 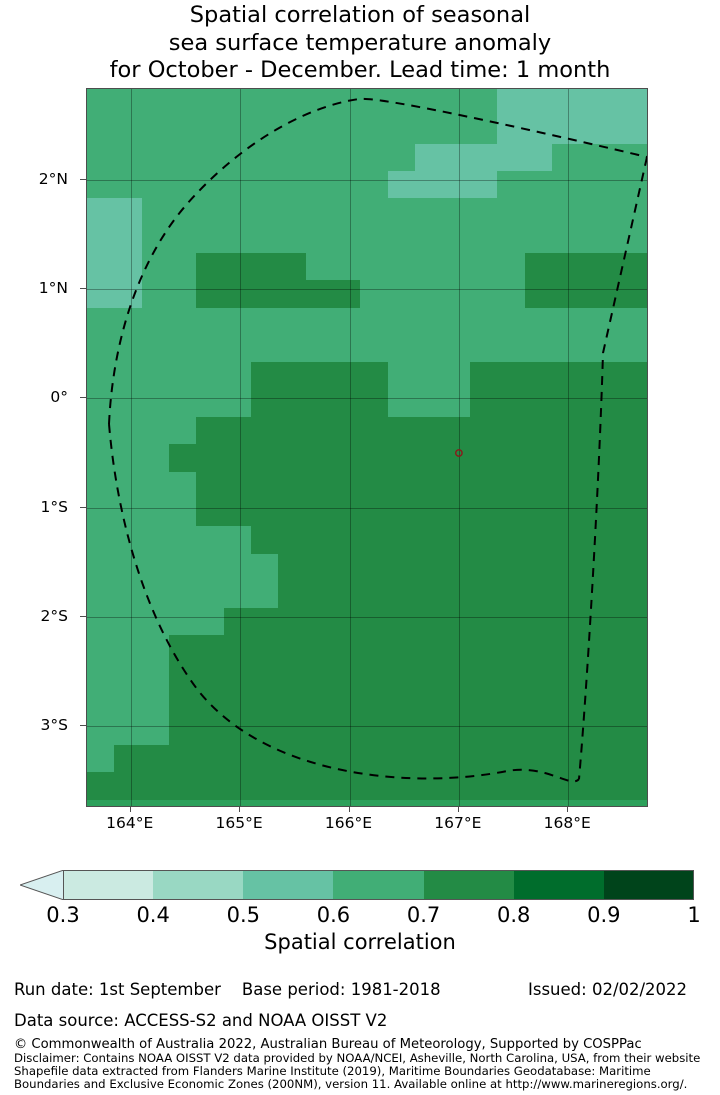 I want to click on y-axis-tick-mark, so click(x=83, y=289).